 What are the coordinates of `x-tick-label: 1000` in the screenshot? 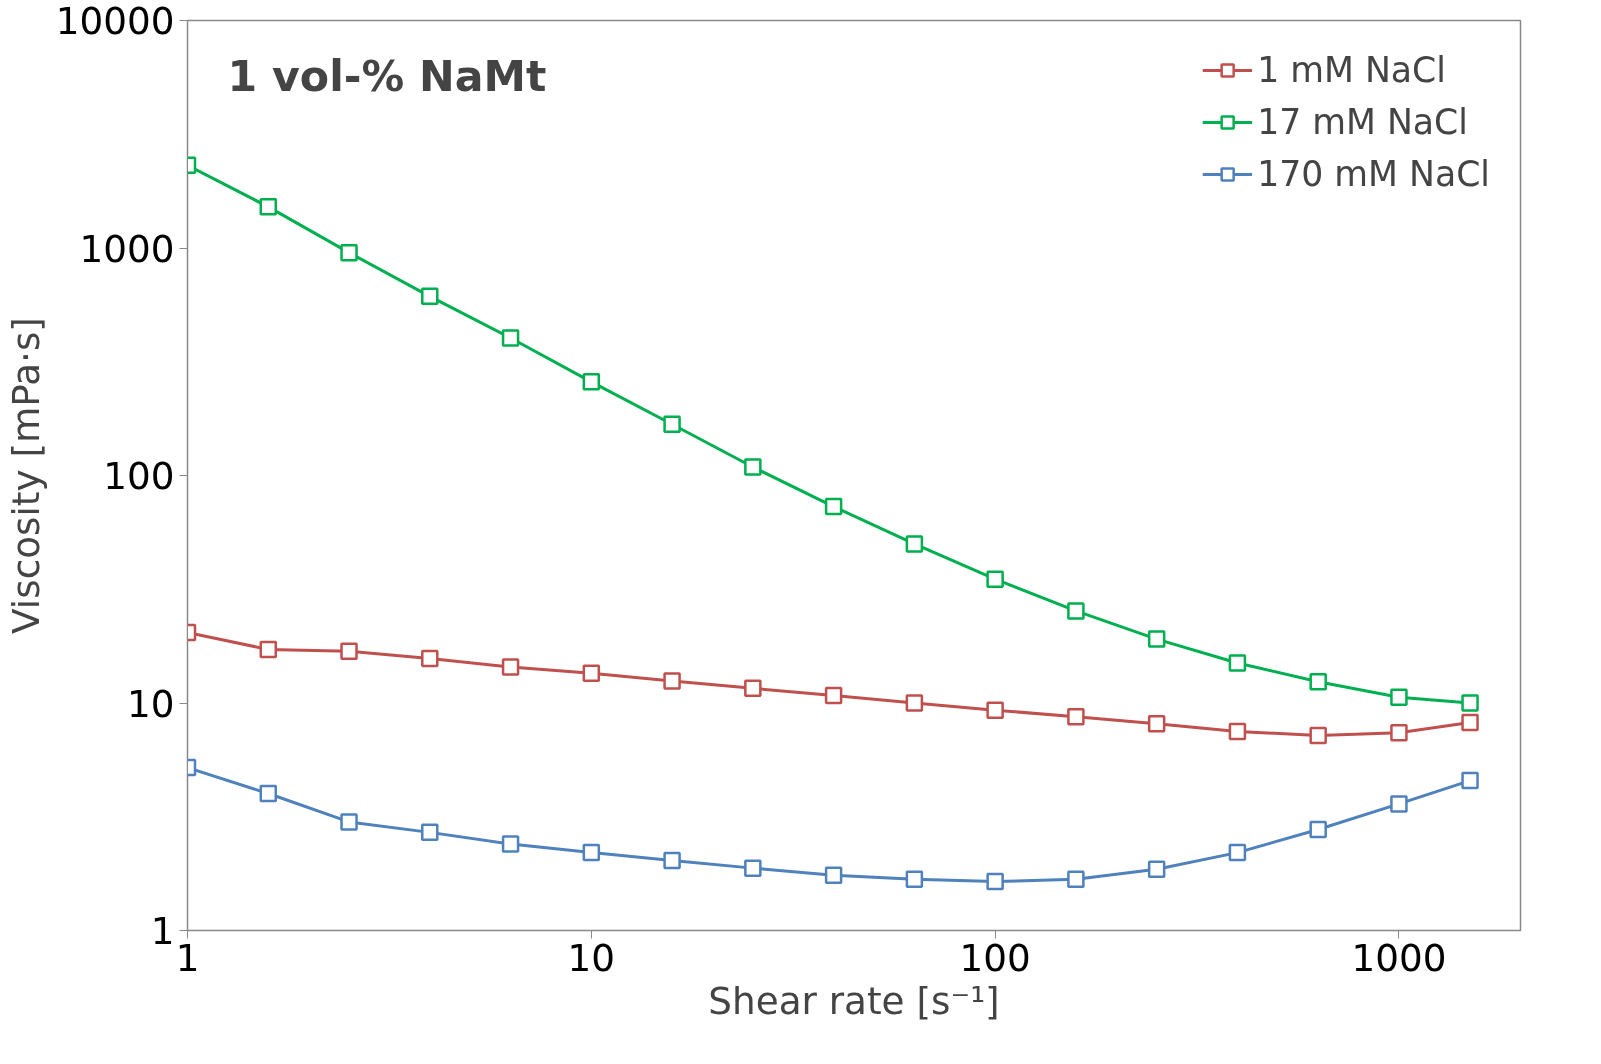 It's located at (1399, 957).